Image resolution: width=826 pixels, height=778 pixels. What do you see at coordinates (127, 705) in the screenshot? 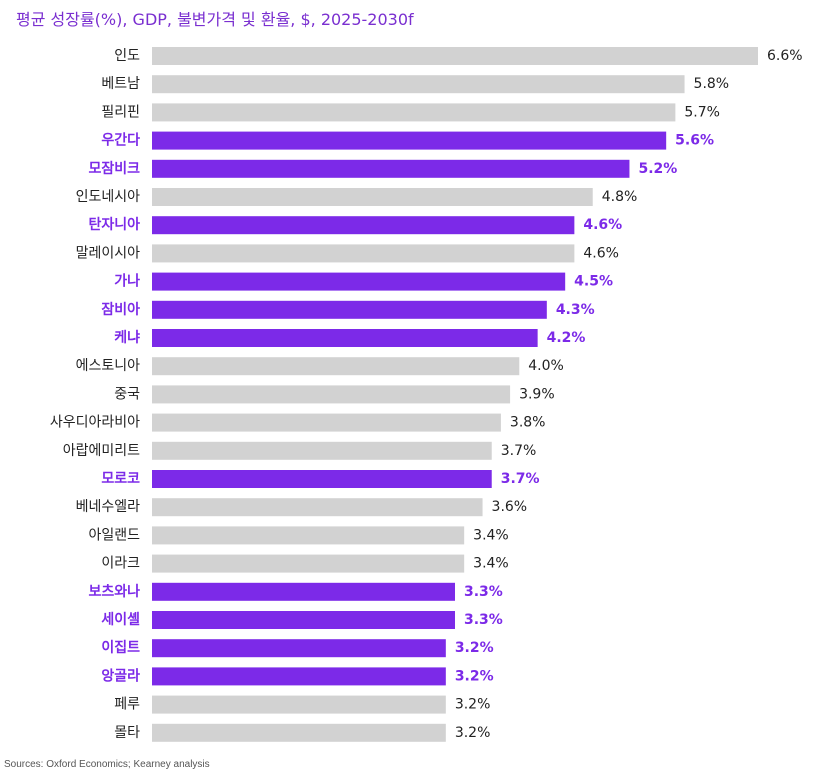
I see `category-label: 페루` at bounding box center [127, 705].